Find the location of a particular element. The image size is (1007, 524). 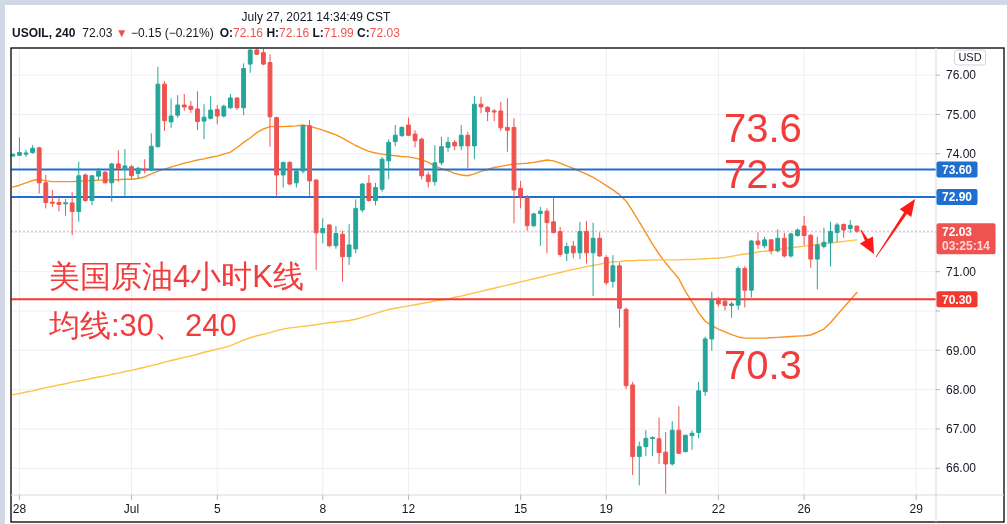

x-tick-label: 15 is located at coordinates (520, 509).